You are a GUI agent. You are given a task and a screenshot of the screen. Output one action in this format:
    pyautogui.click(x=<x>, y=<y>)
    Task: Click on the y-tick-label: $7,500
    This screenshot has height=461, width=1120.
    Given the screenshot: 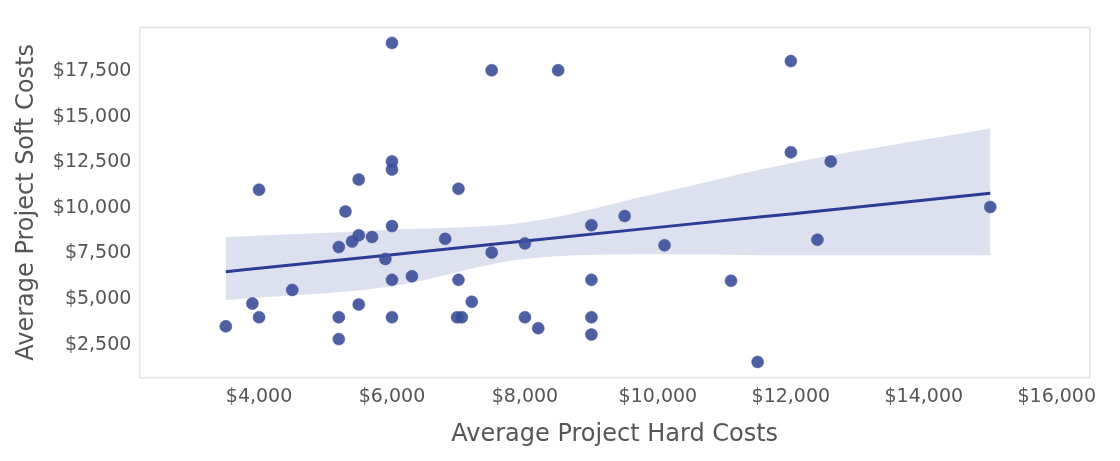 What is the action you would take?
    pyautogui.click(x=98, y=251)
    